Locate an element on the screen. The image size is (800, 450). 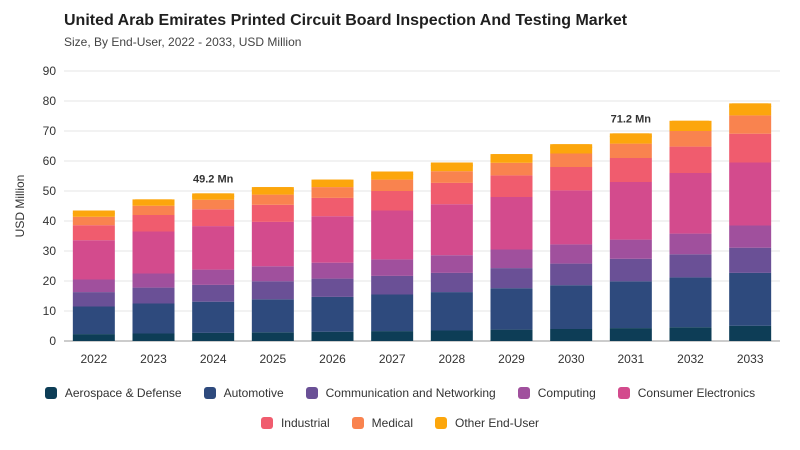
x-tick-label: 2026 is located at coordinates (332, 359).